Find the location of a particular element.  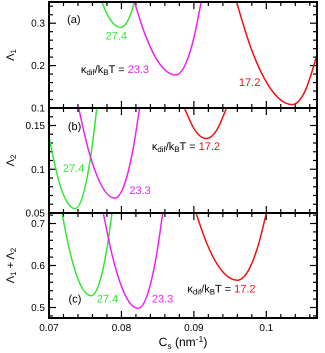

y-tick-label: 0.3 is located at coordinates (38, 24).